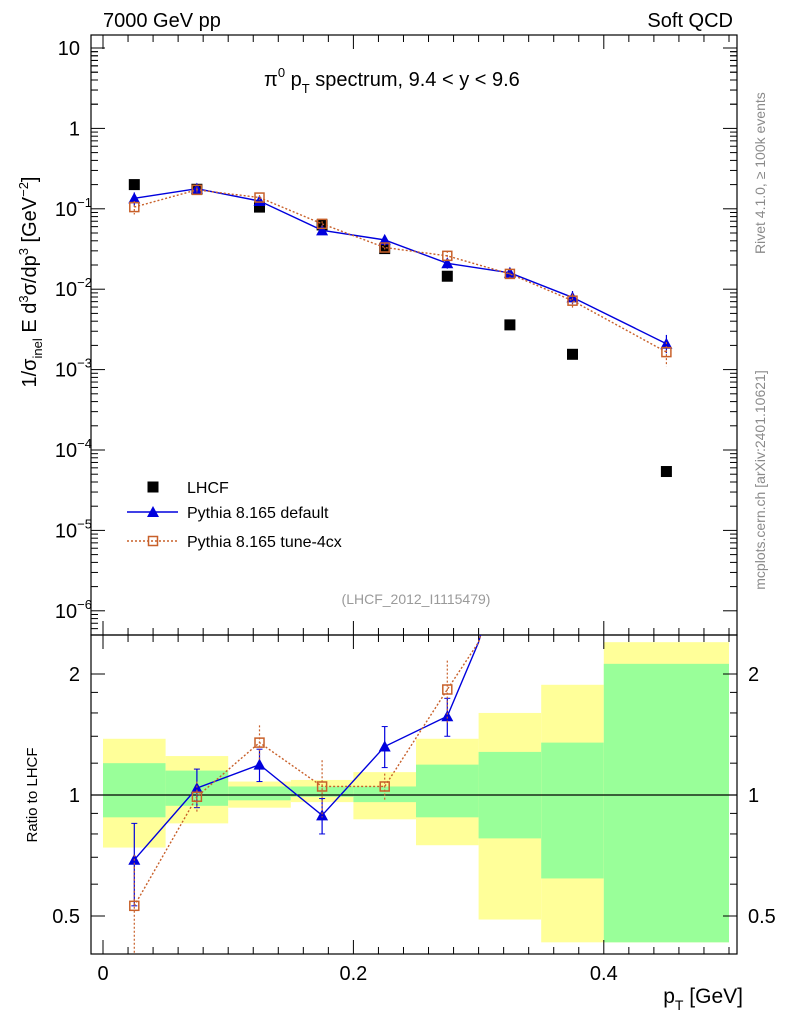  Describe the element at coordinates (73, 288) in the screenshot. I see `main-ytick-label: 10⁻²` at that location.